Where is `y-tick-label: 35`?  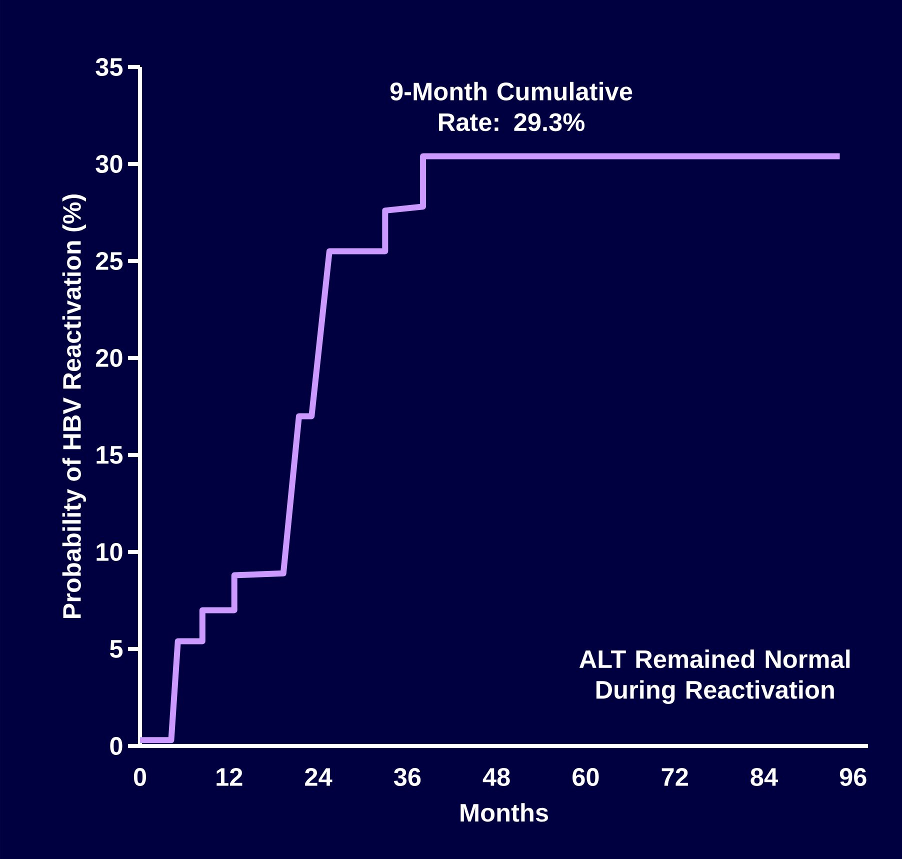
y-tick-label: 35 is located at coordinates (109, 67).